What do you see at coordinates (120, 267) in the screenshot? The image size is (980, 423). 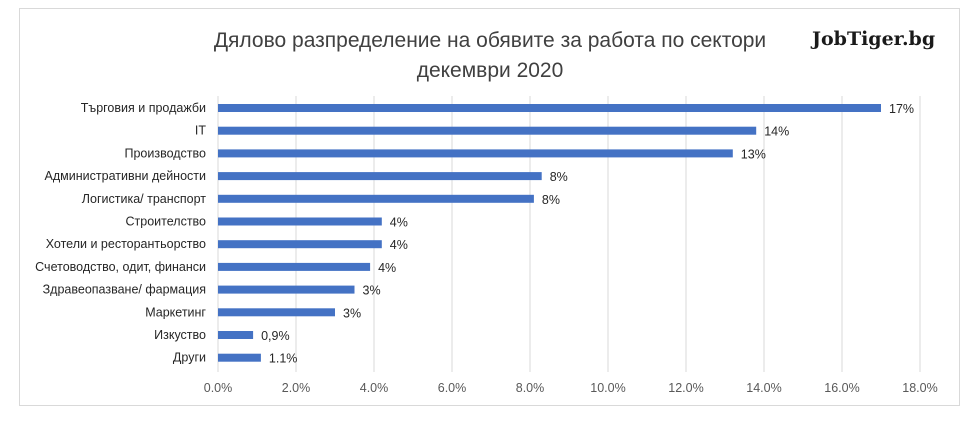 I see `category-label: Счетоводство, одит, финанси` at bounding box center [120, 267].